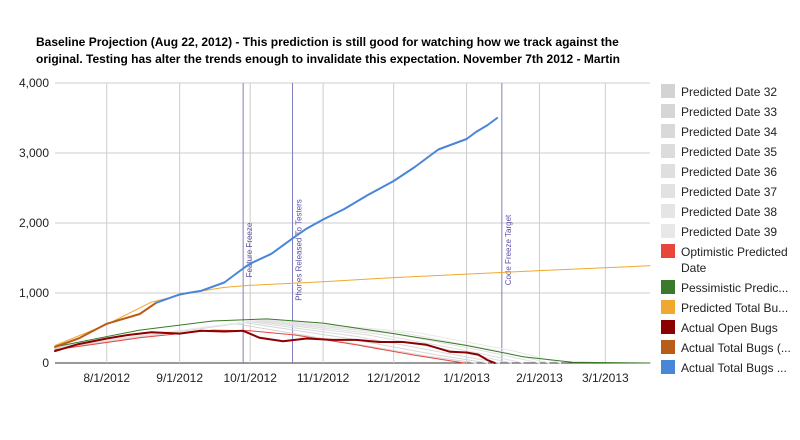  What do you see at coordinates (323, 378) in the screenshot?
I see `x-tick-label: 11/1/2012` at bounding box center [323, 378].